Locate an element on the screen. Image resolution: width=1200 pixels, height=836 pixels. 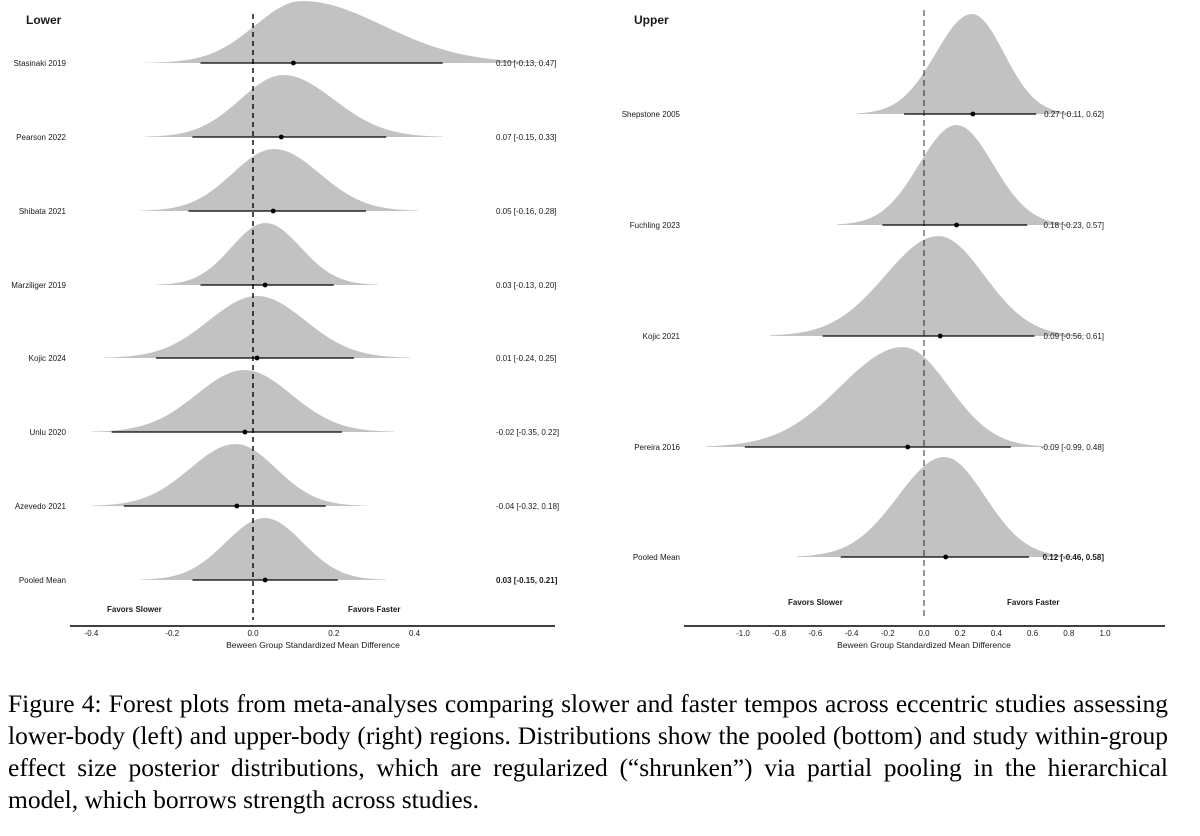
panel-title: Upper is located at coordinates (651, 20).